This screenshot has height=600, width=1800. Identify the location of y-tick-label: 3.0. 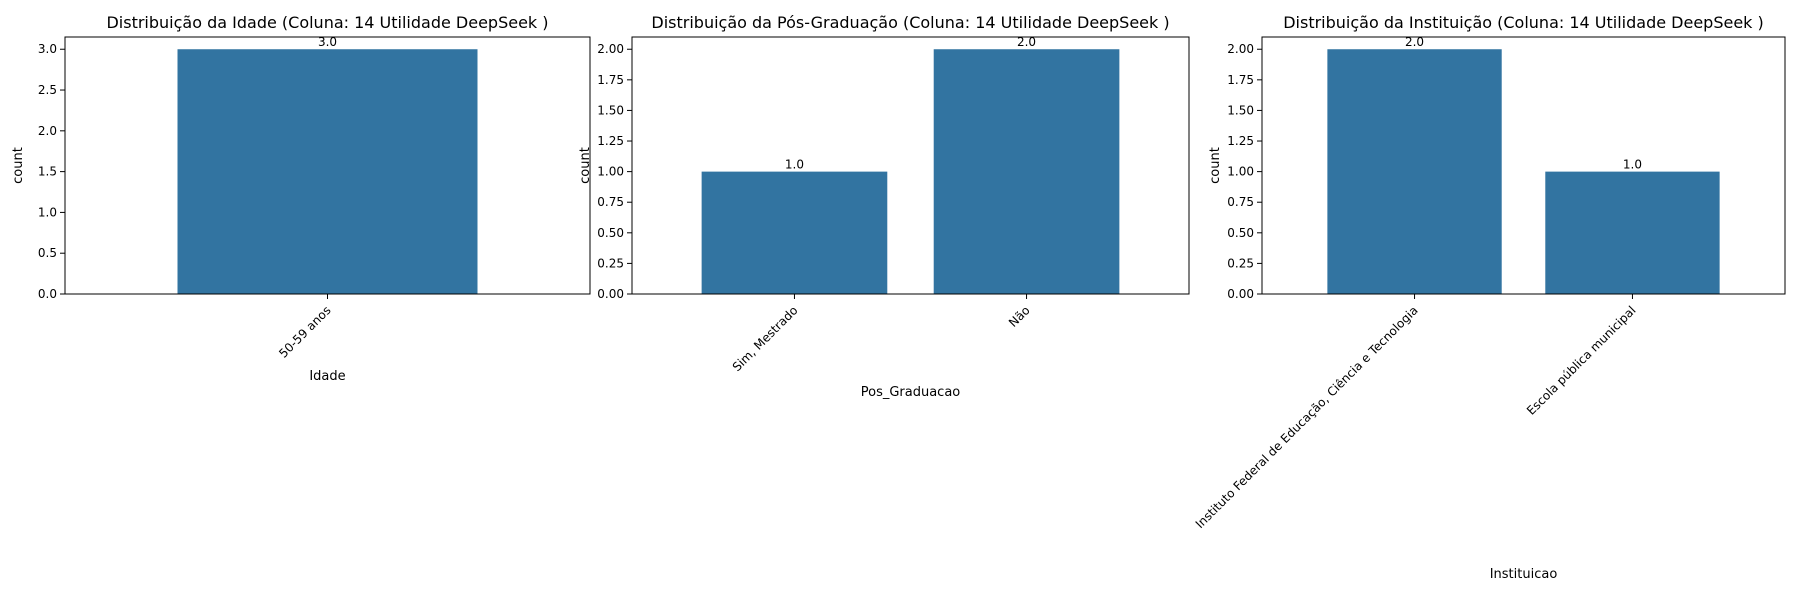
(47, 49).